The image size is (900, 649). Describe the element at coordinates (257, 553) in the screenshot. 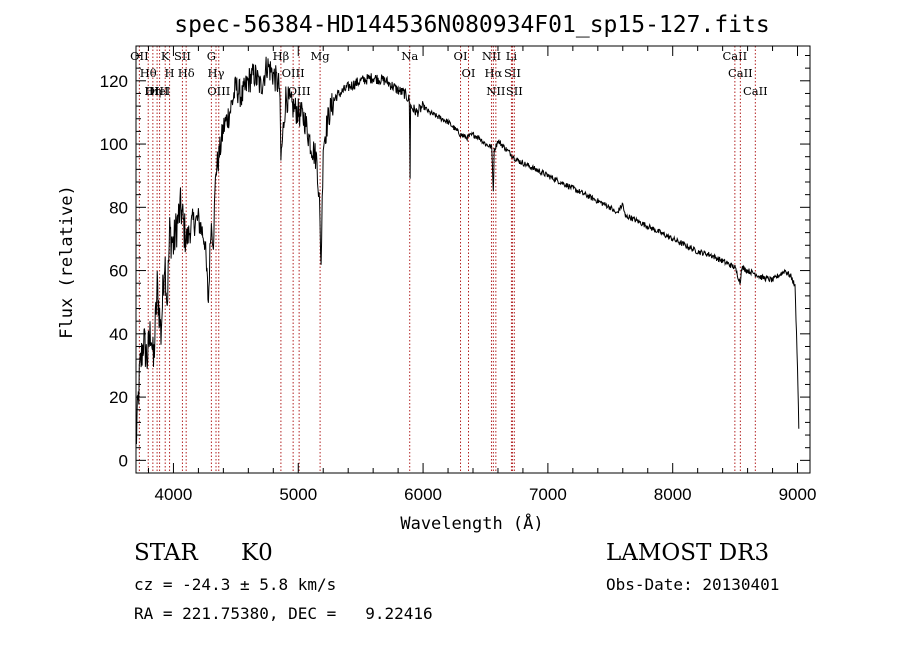

I see `subclass: K0` at that location.